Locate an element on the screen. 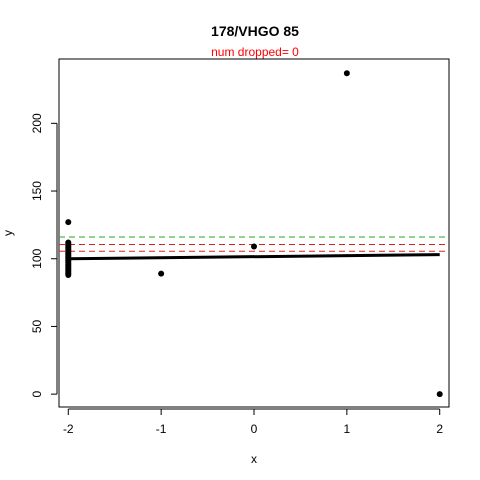 The image size is (480, 480). y-tick-label: 150 is located at coordinates (37, 191).